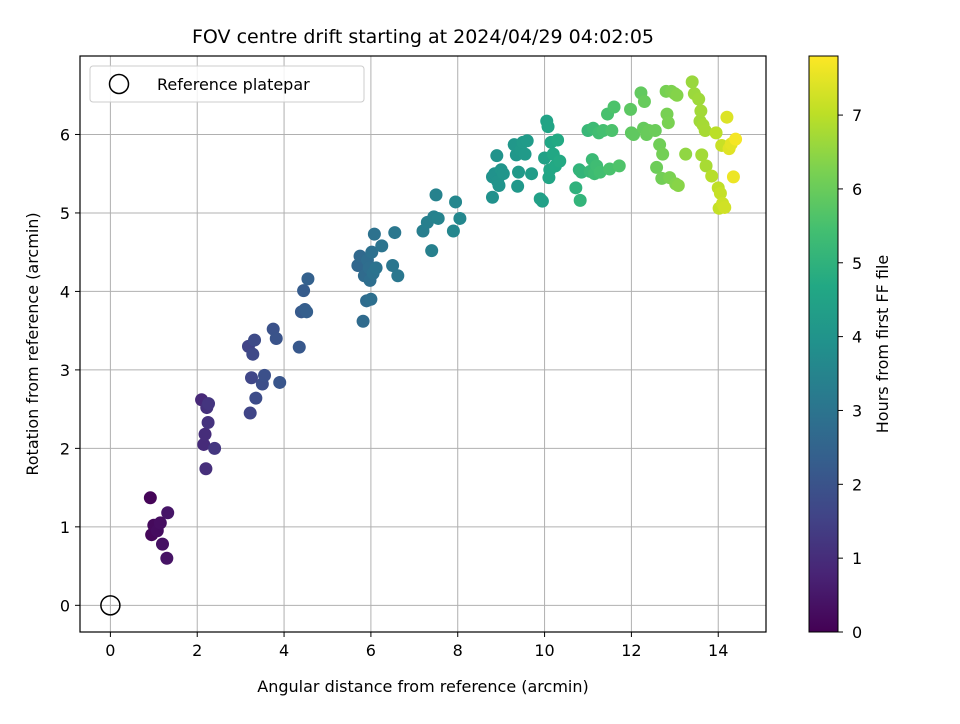 The image size is (960, 724). What do you see at coordinates (110, 650) in the screenshot?
I see `x-tick-label: 0` at bounding box center [110, 650].